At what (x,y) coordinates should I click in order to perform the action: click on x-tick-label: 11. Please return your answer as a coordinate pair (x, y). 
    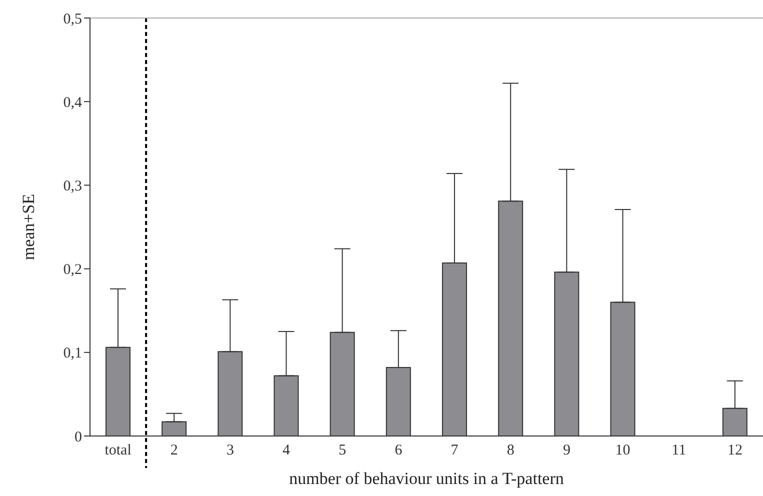
    Looking at the image, I should click on (679, 450).